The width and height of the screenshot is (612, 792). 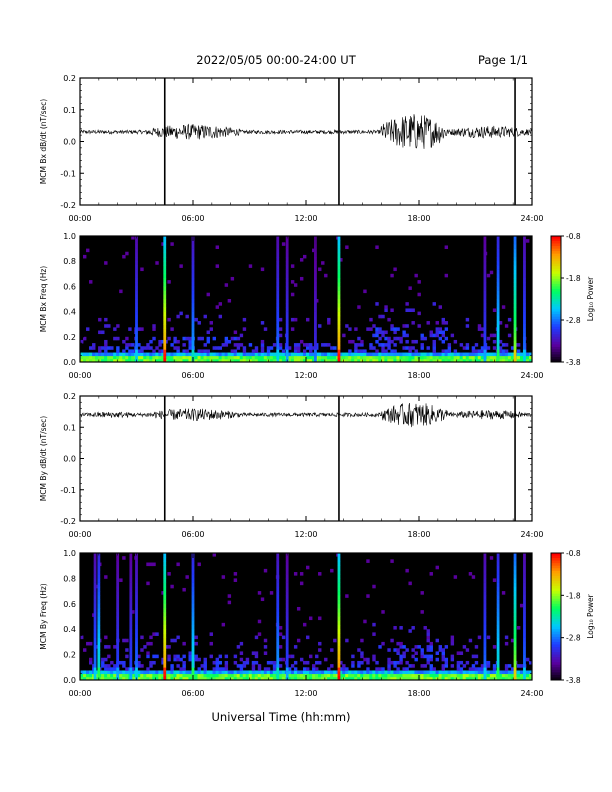 I want to click on y-axis-title: MCM Bx dB/dt (nT/sec), so click(x=43, y=141).